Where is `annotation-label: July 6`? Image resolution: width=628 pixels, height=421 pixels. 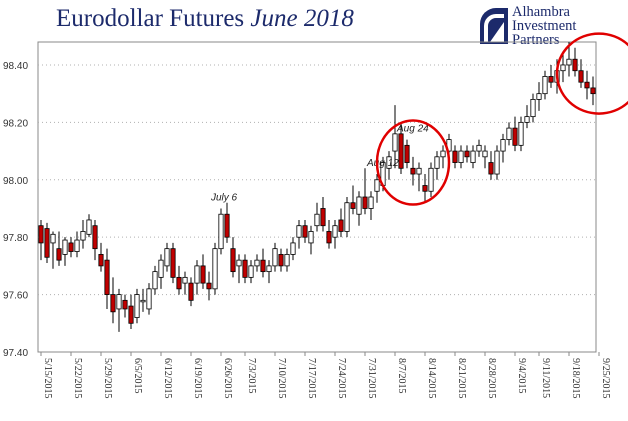
annotation-label: July 6 is located at coordinates (224, 197).